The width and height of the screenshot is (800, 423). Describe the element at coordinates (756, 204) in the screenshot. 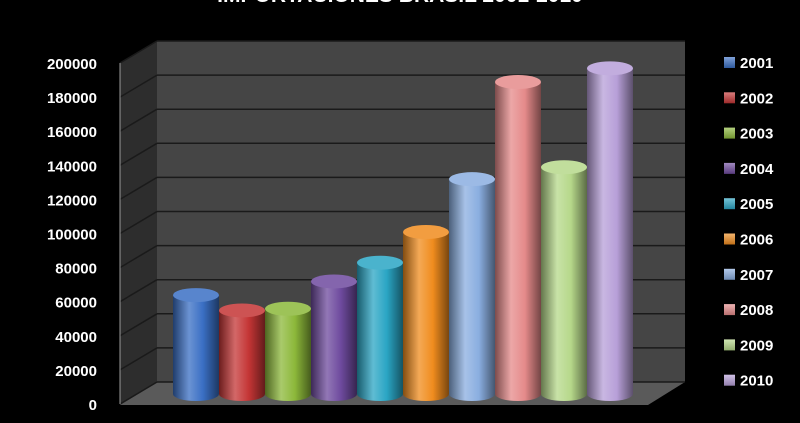

I see `legend-label: 2005` at that location.